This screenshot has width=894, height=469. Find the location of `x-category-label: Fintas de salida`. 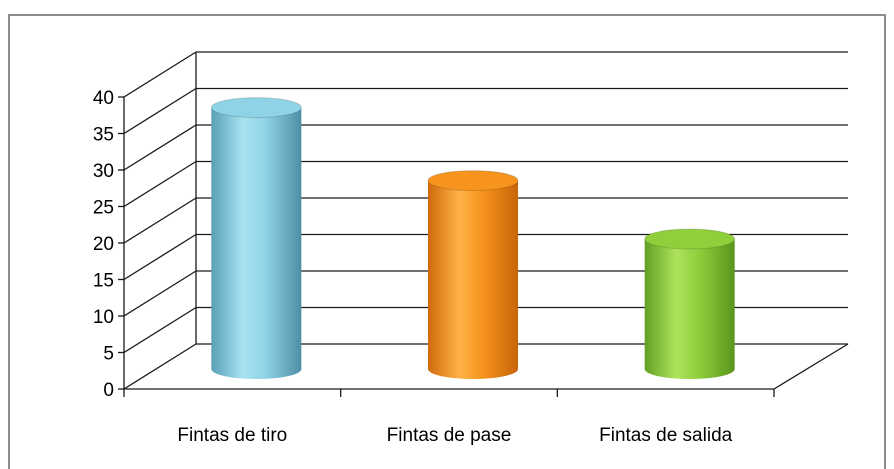

x-category-label: Fintas de salida is located at coordinates (666, 435).